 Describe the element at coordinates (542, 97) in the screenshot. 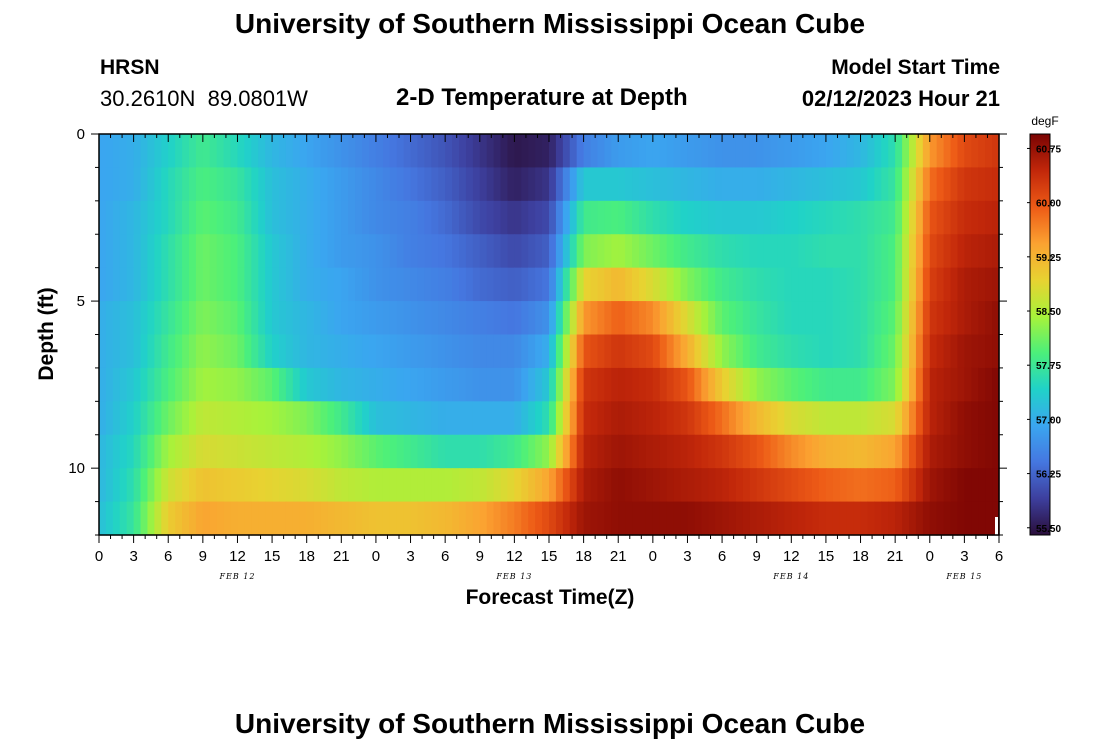

I see `chart-subtitle: 2-D Temperature at Depth` at that location.